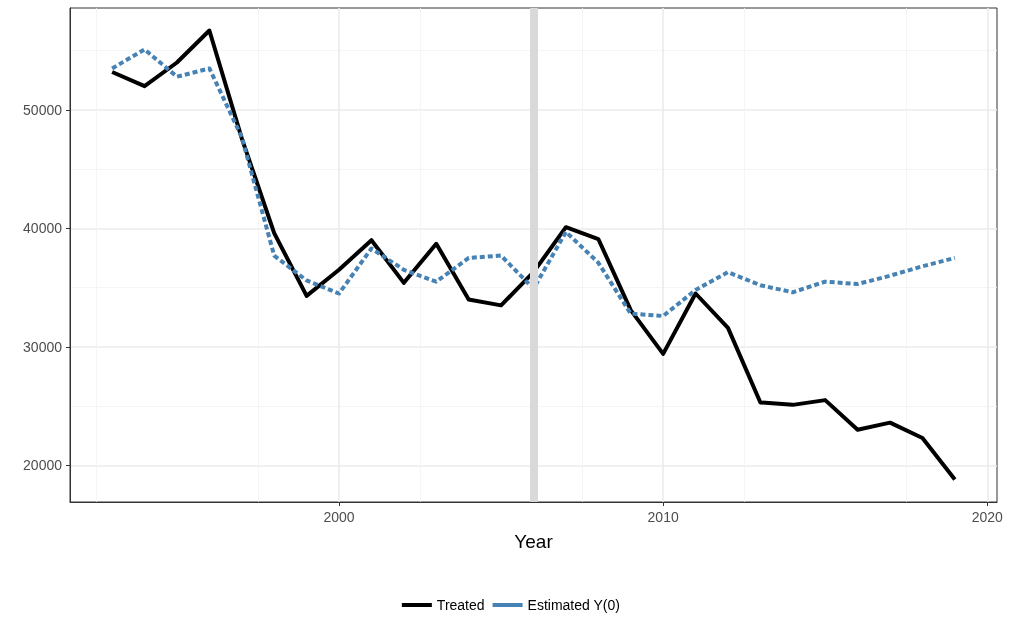  I want to click on y-tick-label: 20000, so click(43, 465).